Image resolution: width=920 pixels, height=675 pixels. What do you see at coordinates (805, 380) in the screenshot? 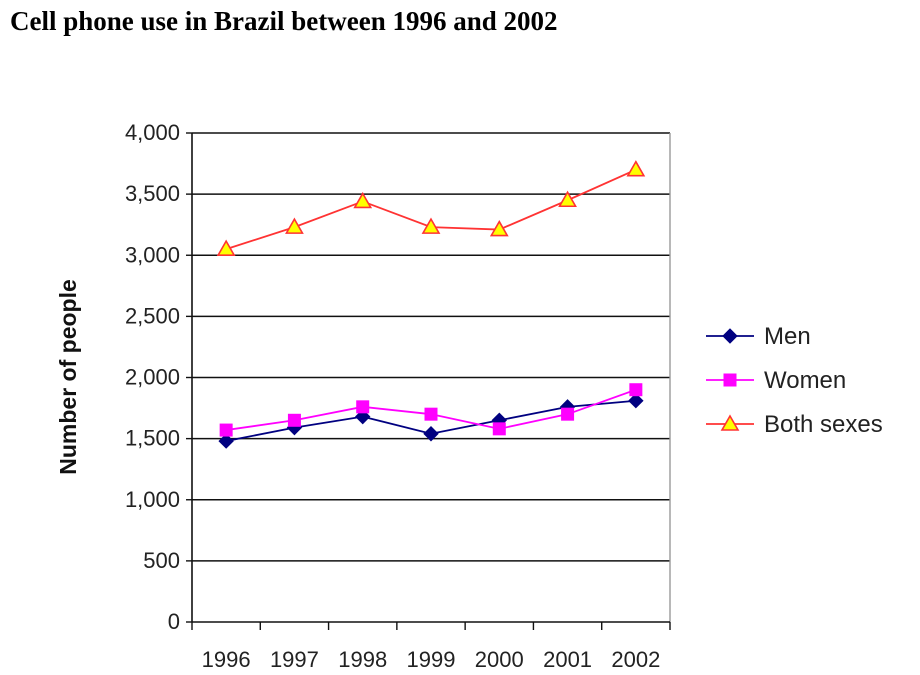
I see `legend-label-women: Women` at bounding box center [805, 380].